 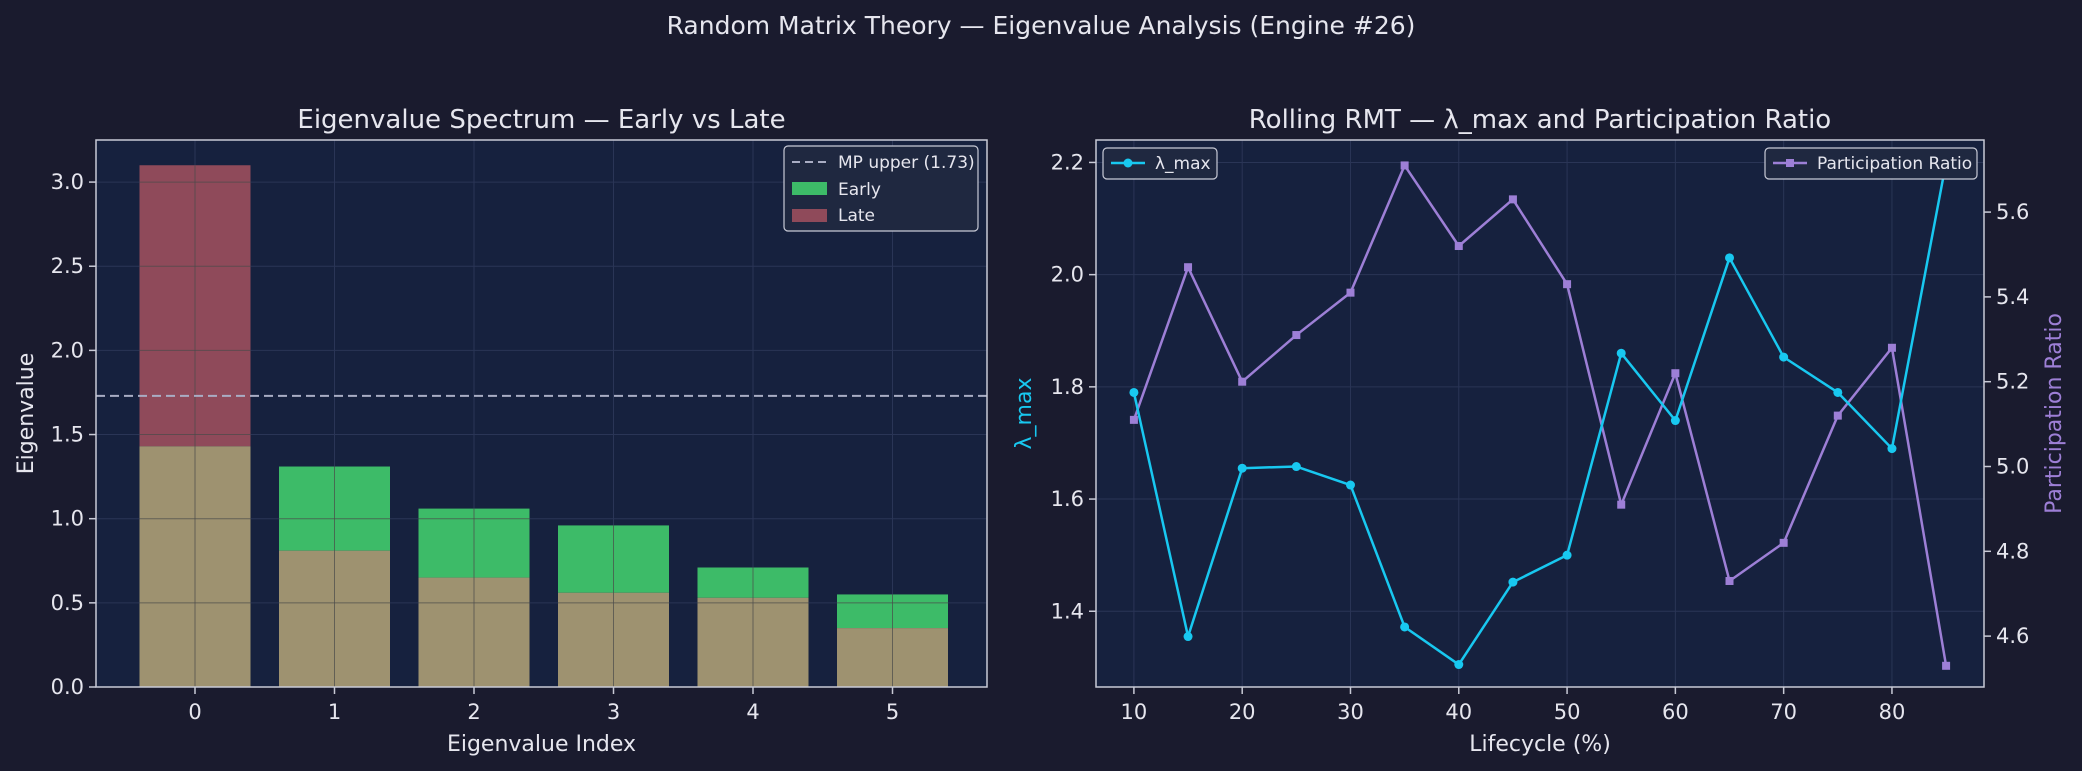 I want to click on y-tick-label: 2.0, so click(x=67, y=350).